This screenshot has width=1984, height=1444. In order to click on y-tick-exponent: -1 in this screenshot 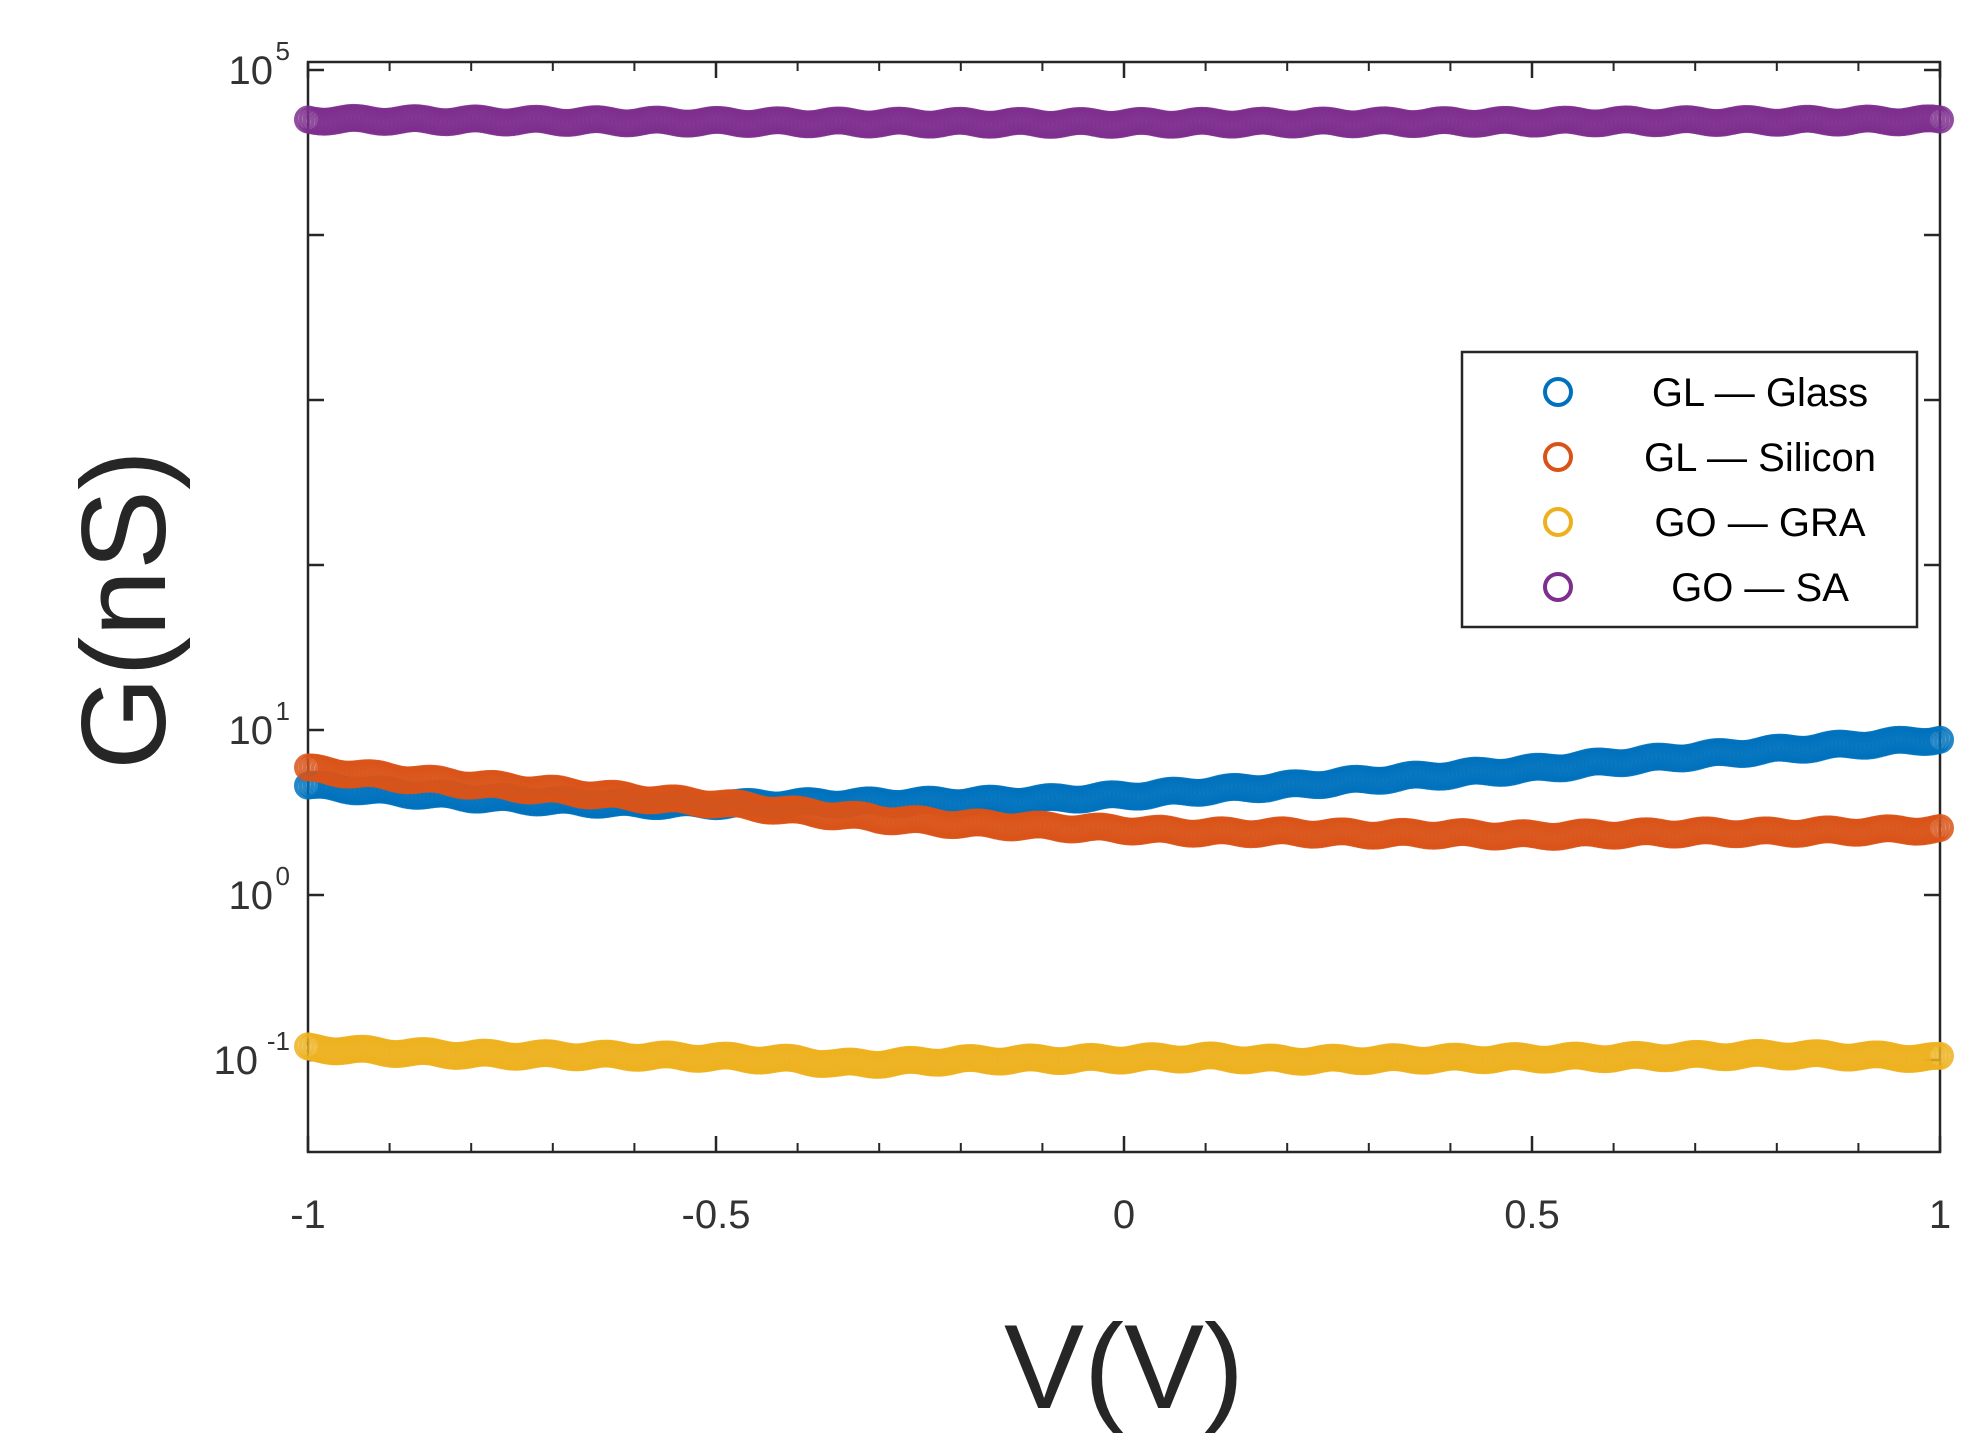, I will do `click(278, 1041)`.